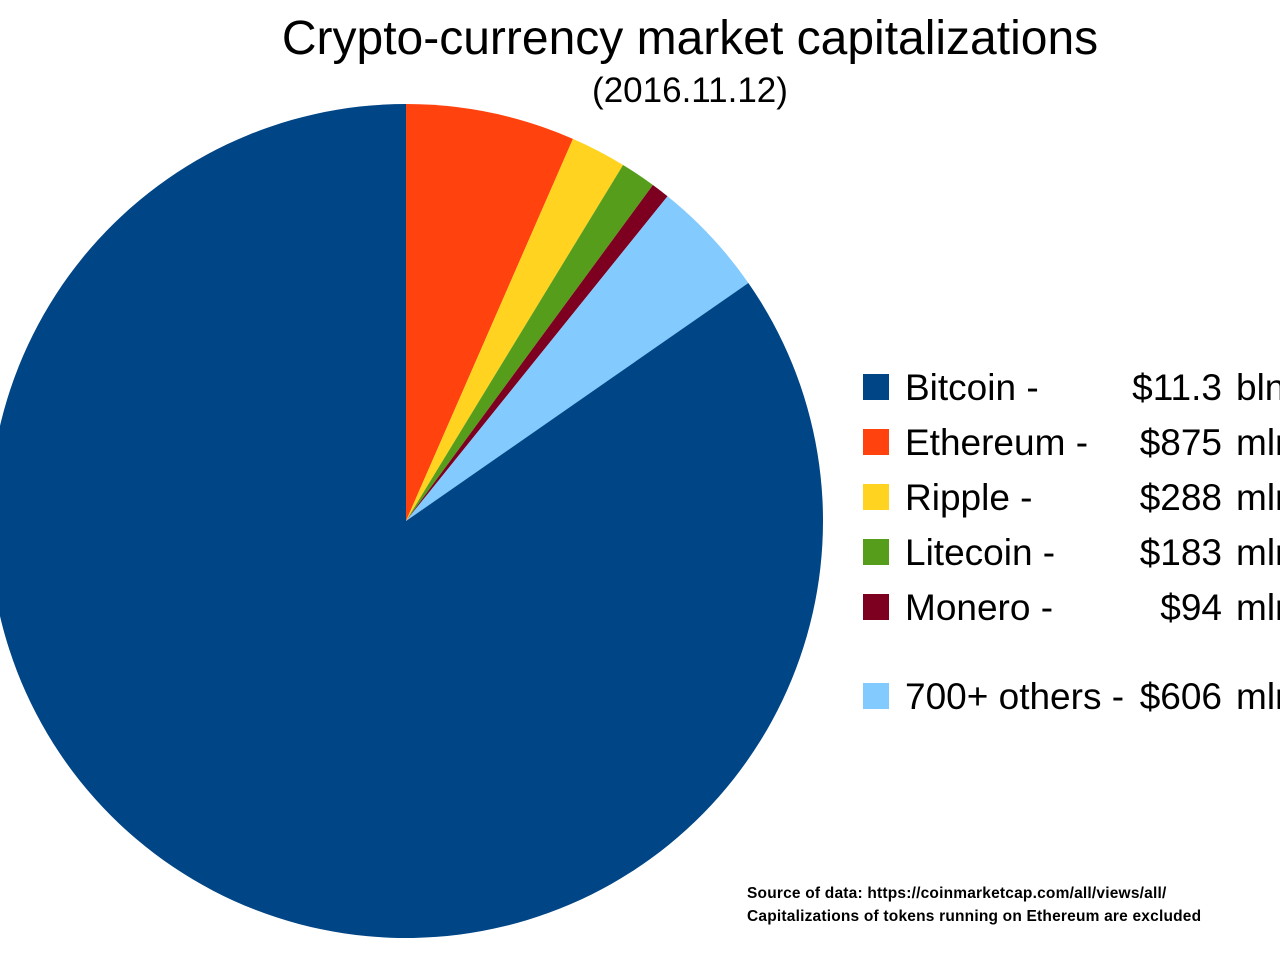  Describe the element at coordinates (1191, 607) in the screenshot. I see `legend-value-monero: $94` at that location.